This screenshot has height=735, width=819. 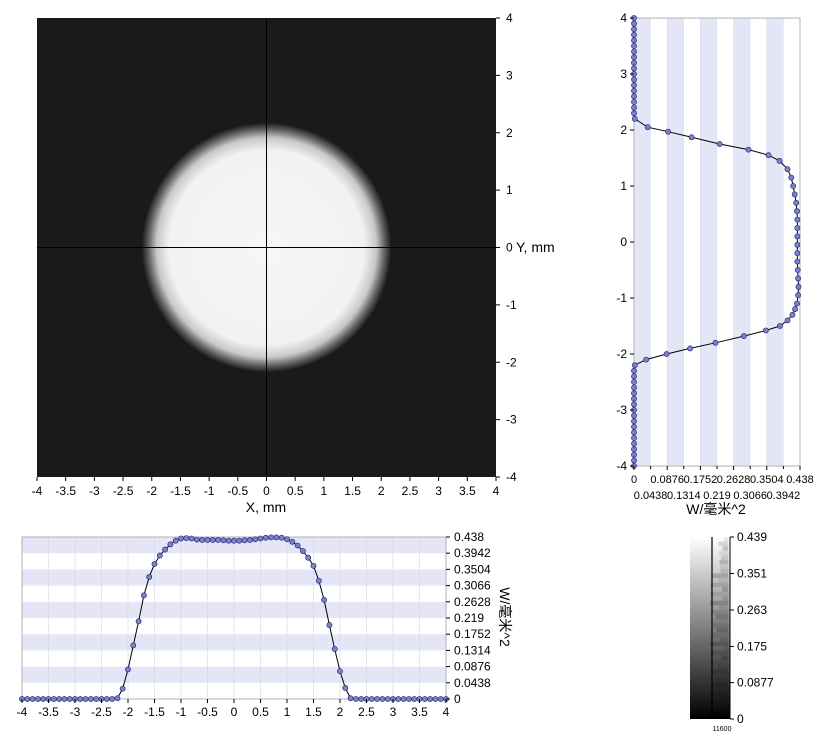 What do you see at coordinates (65, 491) in the screenshot?
I see `map-x-tick-label: -3.5` at bounding box center [65, 491].